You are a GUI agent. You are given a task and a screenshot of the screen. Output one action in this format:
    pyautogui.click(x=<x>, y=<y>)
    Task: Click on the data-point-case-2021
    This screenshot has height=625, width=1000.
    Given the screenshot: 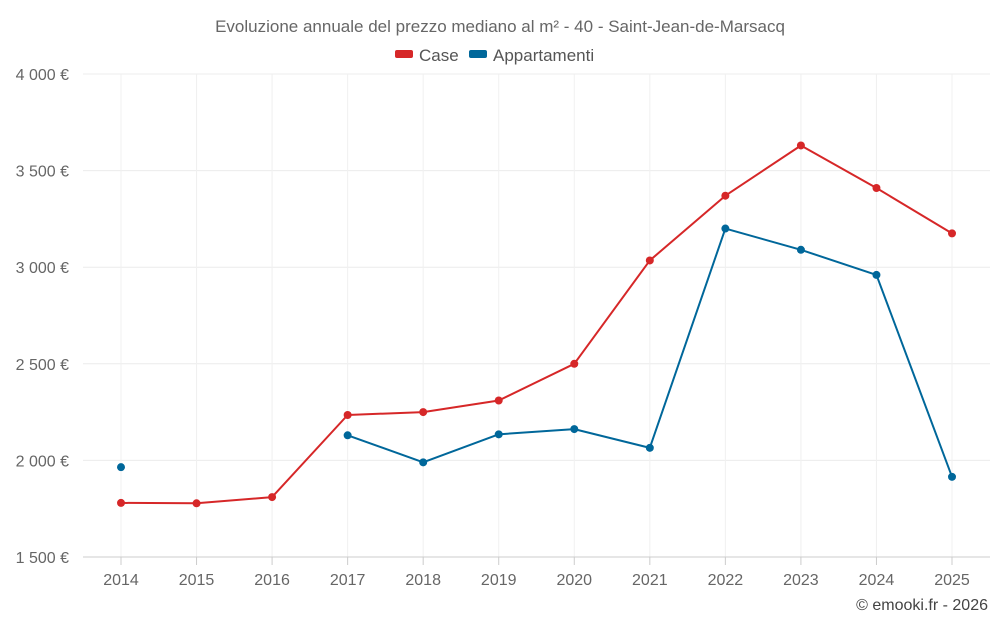 What is the action you would take?
    pyautogui.click(x=649, y=260)
    